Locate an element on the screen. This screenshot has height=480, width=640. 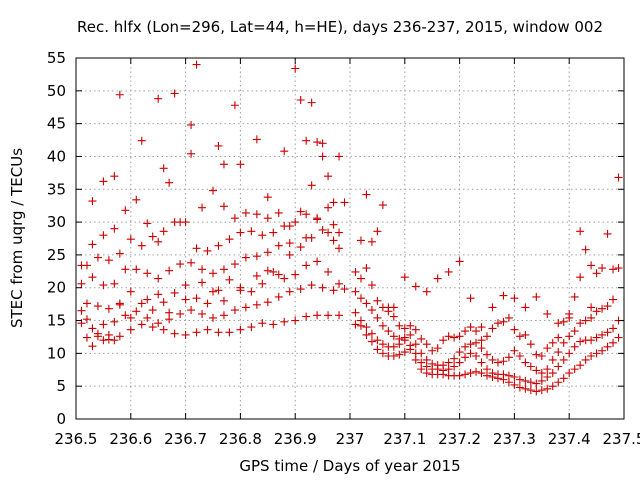
x-tick-label: 237.5 is located at coordinates (621, 439).